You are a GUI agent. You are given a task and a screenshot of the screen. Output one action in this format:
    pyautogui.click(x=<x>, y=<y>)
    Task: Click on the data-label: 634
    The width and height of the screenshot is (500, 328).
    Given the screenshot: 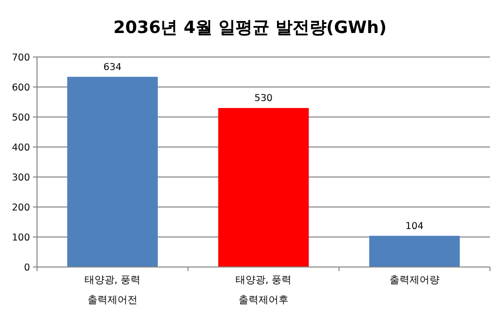 What is the action you would take?
    pyautogui.click(x=112, y=67)
    